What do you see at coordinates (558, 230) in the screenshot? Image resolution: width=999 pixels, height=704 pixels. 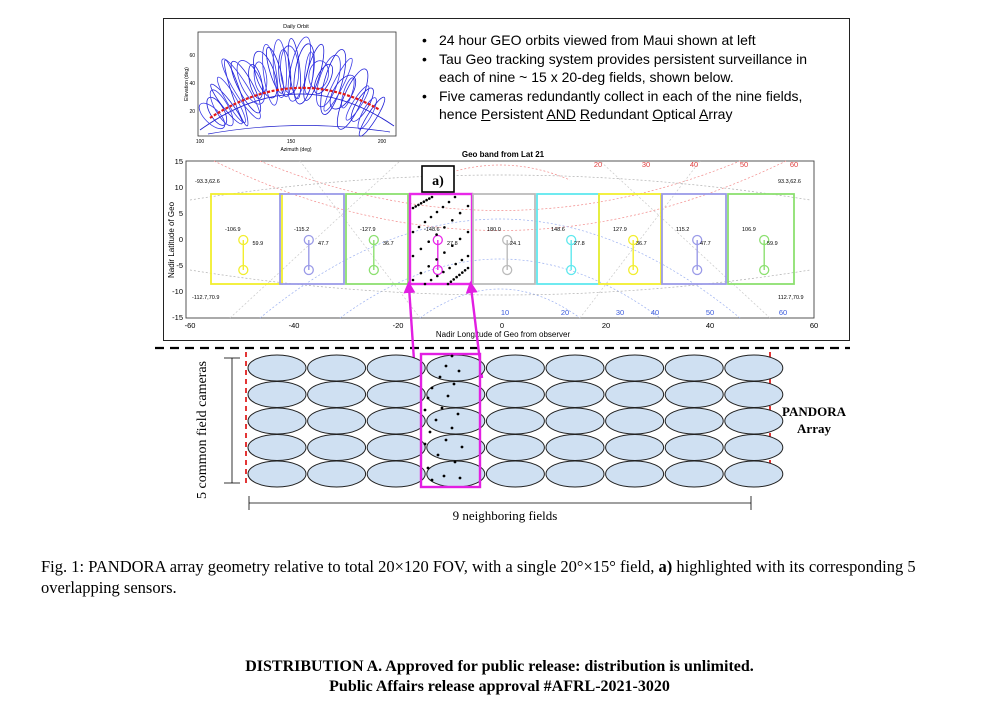 I see `geo-field-label-top: 148.6` at bounding box center [558, 230].